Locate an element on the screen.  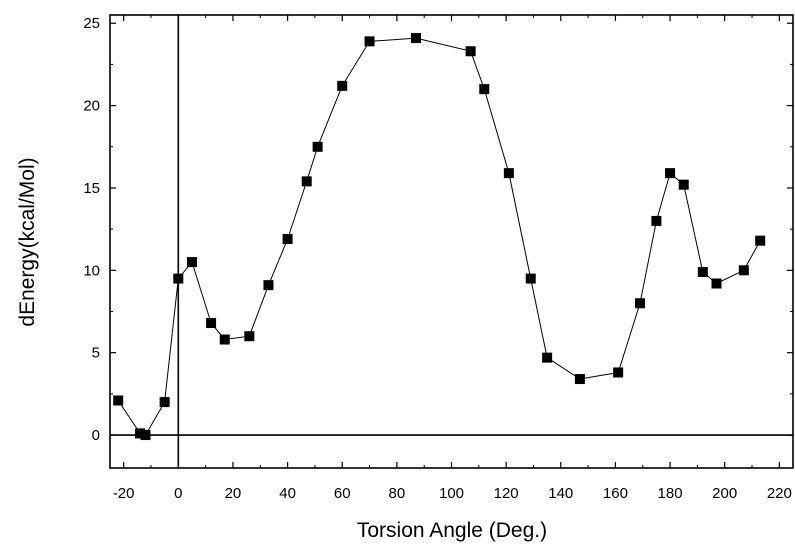
x-tick-label: 80 is located at coordinates (397, 493).